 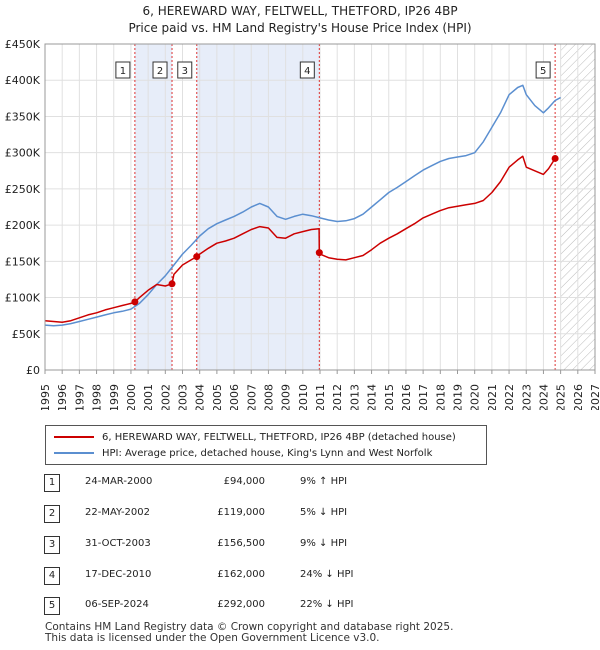 I want to click on x-tick-label: 1996, so click(x=62, y=397).